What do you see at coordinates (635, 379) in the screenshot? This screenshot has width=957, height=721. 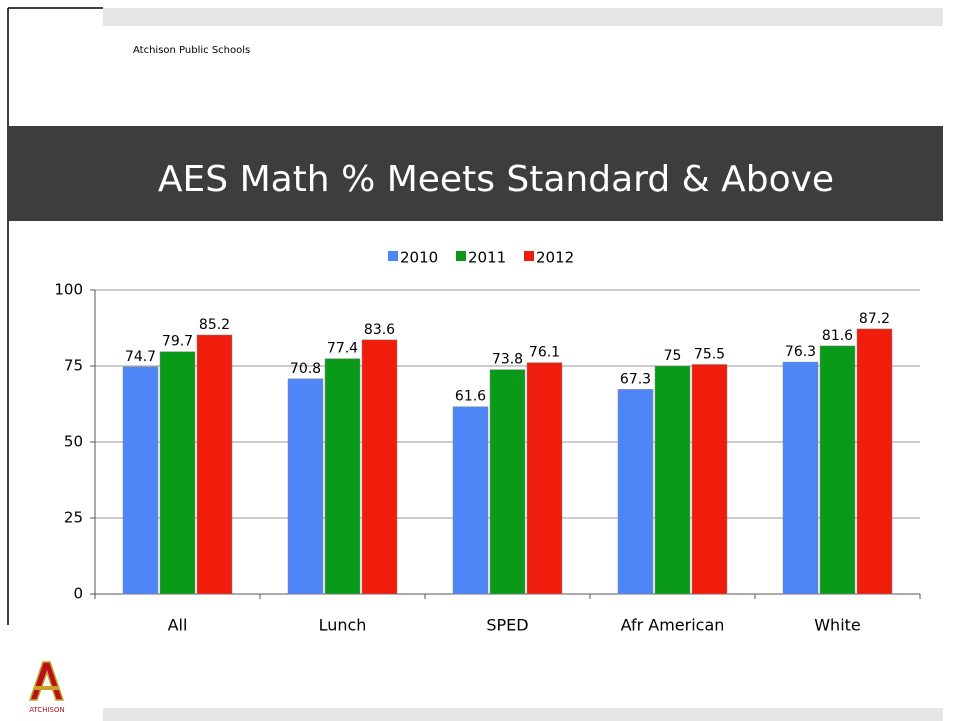 I see `data-label: 67.3` at bounding box center [635, 379].